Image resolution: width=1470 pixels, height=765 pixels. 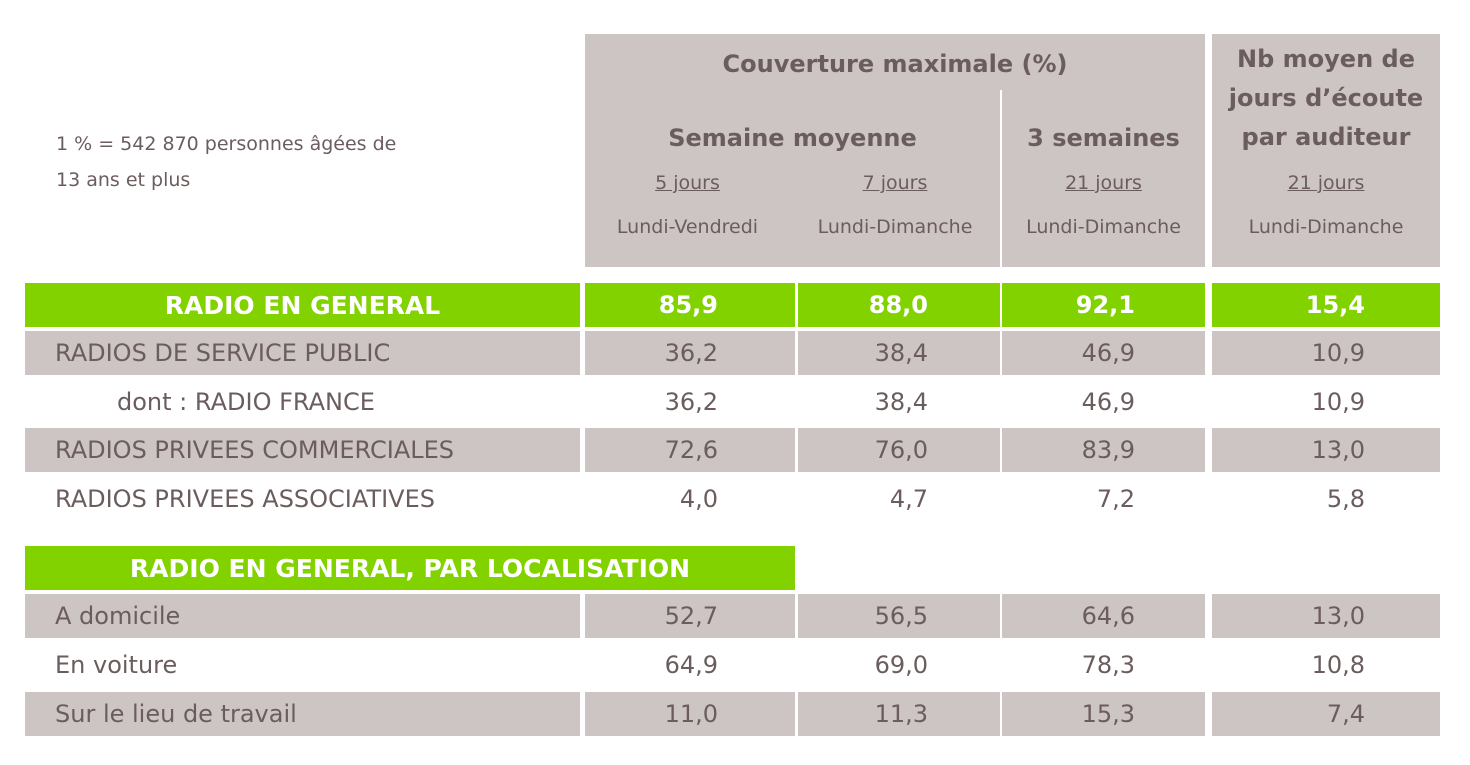 I want to click on section-header: RADIO EN GENERAL, PAR LOCALISATION, so click(x=410, y=568).